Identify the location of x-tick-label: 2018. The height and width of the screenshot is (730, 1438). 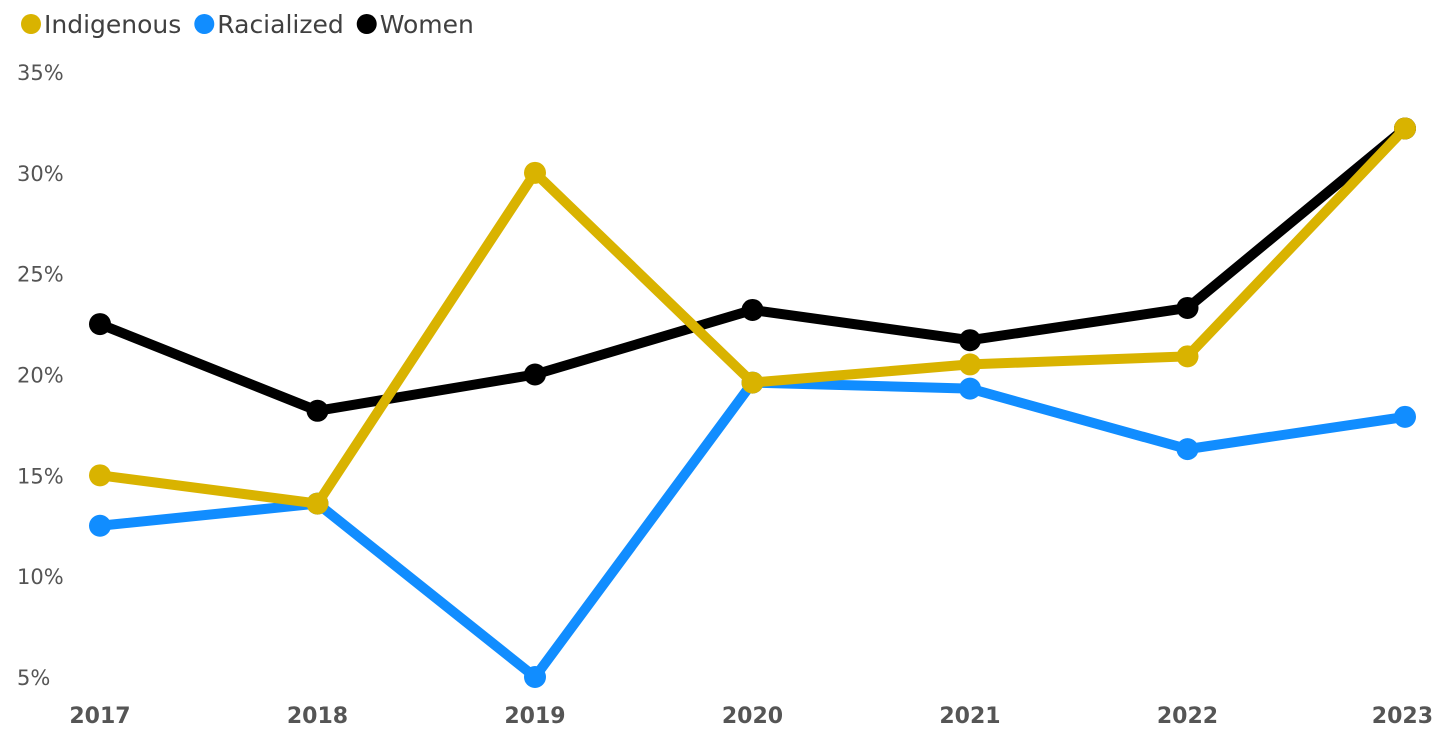
(317, 716).